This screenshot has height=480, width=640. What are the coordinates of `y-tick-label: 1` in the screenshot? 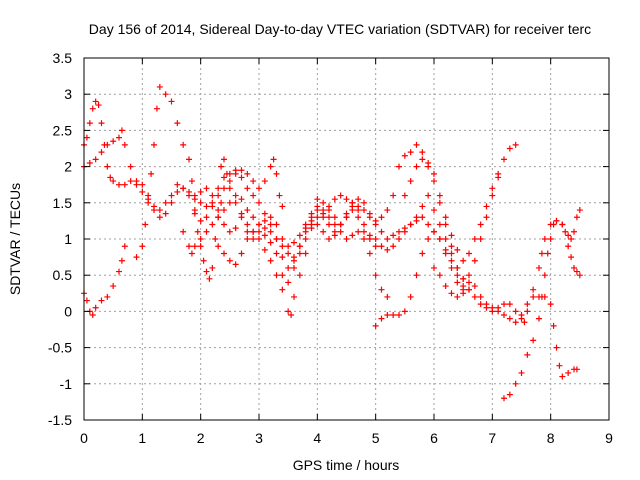 It's located at (68, 239).